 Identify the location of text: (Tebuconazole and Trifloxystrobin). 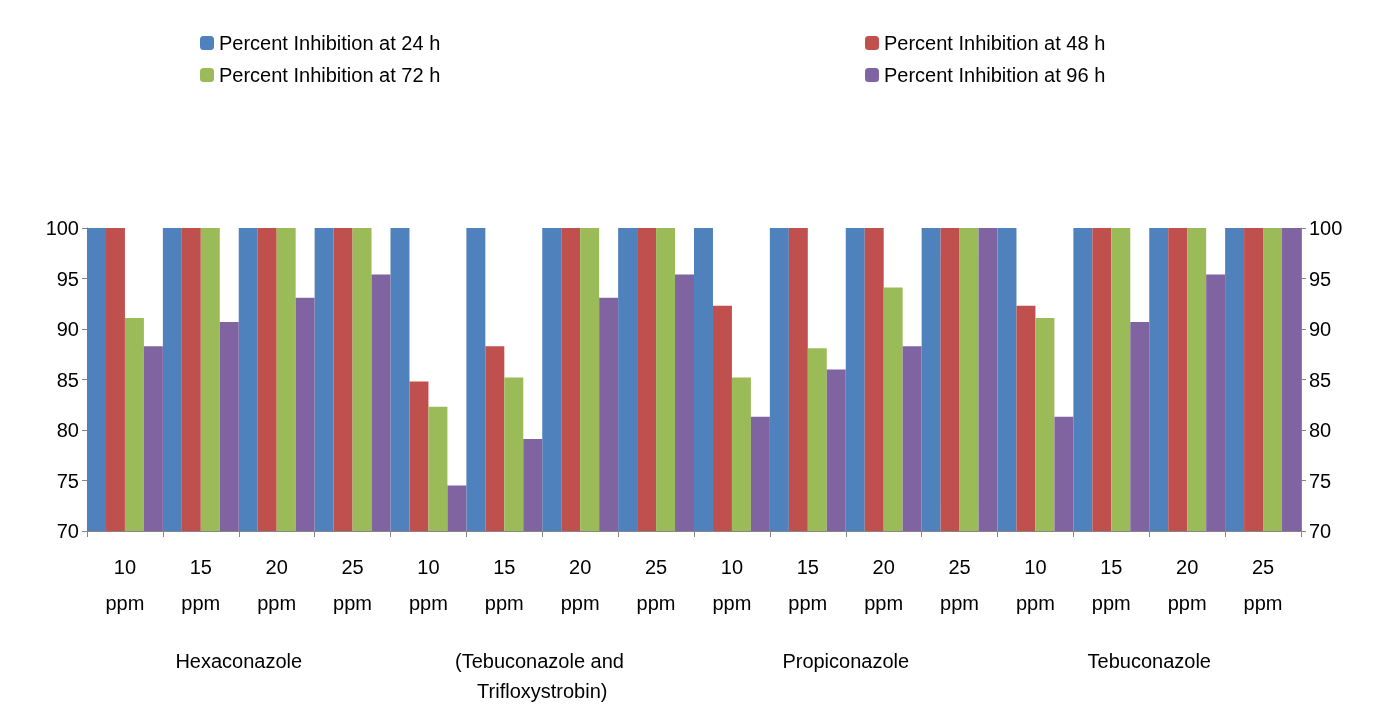
(542, 676).